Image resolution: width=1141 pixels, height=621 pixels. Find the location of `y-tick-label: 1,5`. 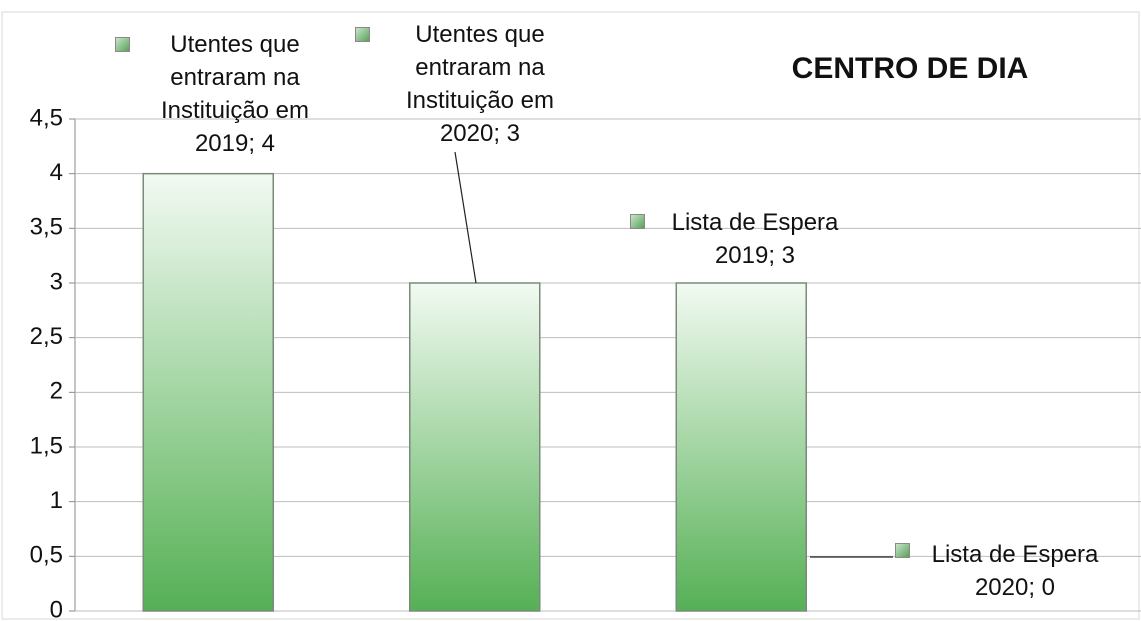

y-tick-label: 1,5 is located at coordinates (46, 445).